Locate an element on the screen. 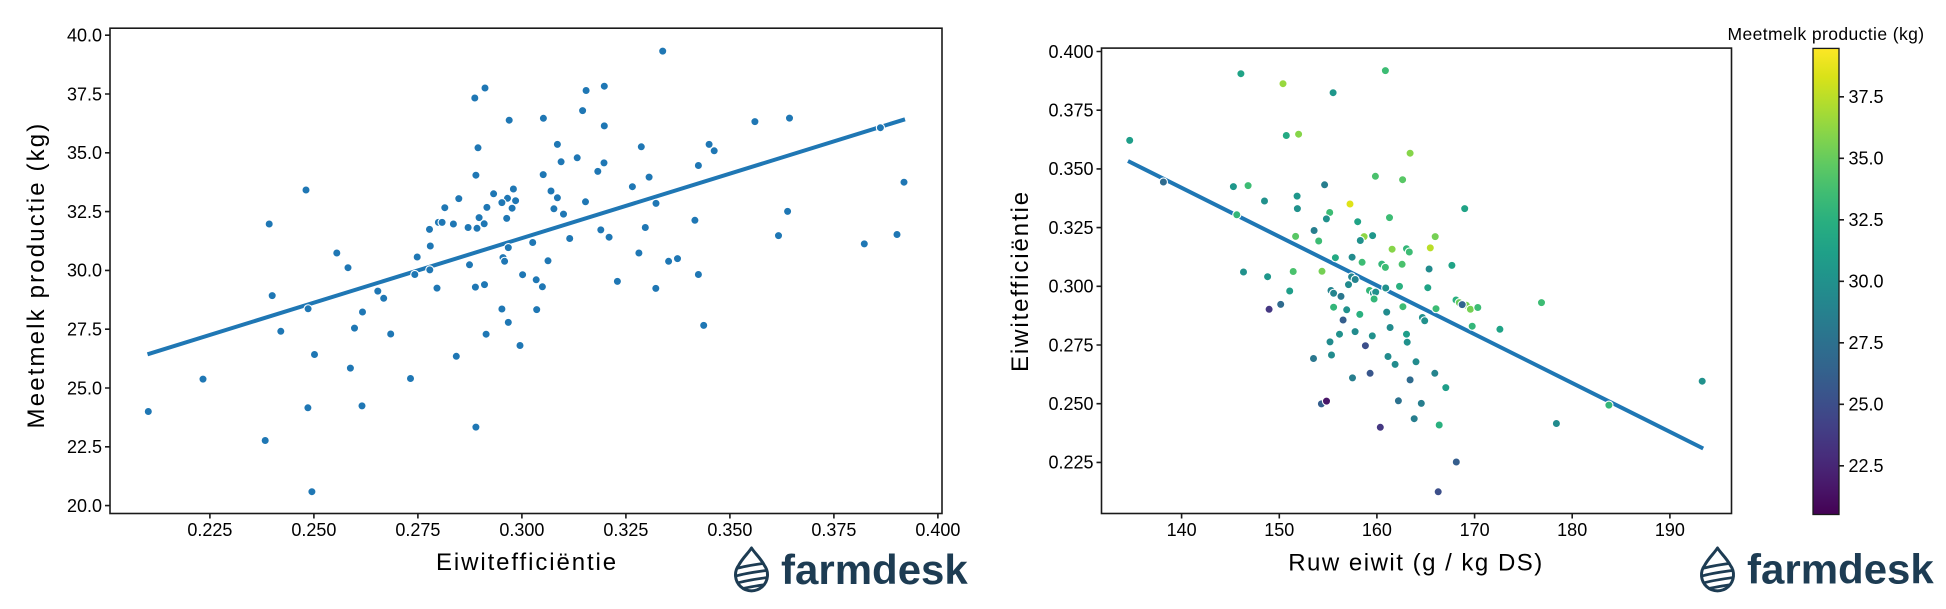 The image size is (1946, 609). svg-text: 160 is located at coordinates (1377, 530).